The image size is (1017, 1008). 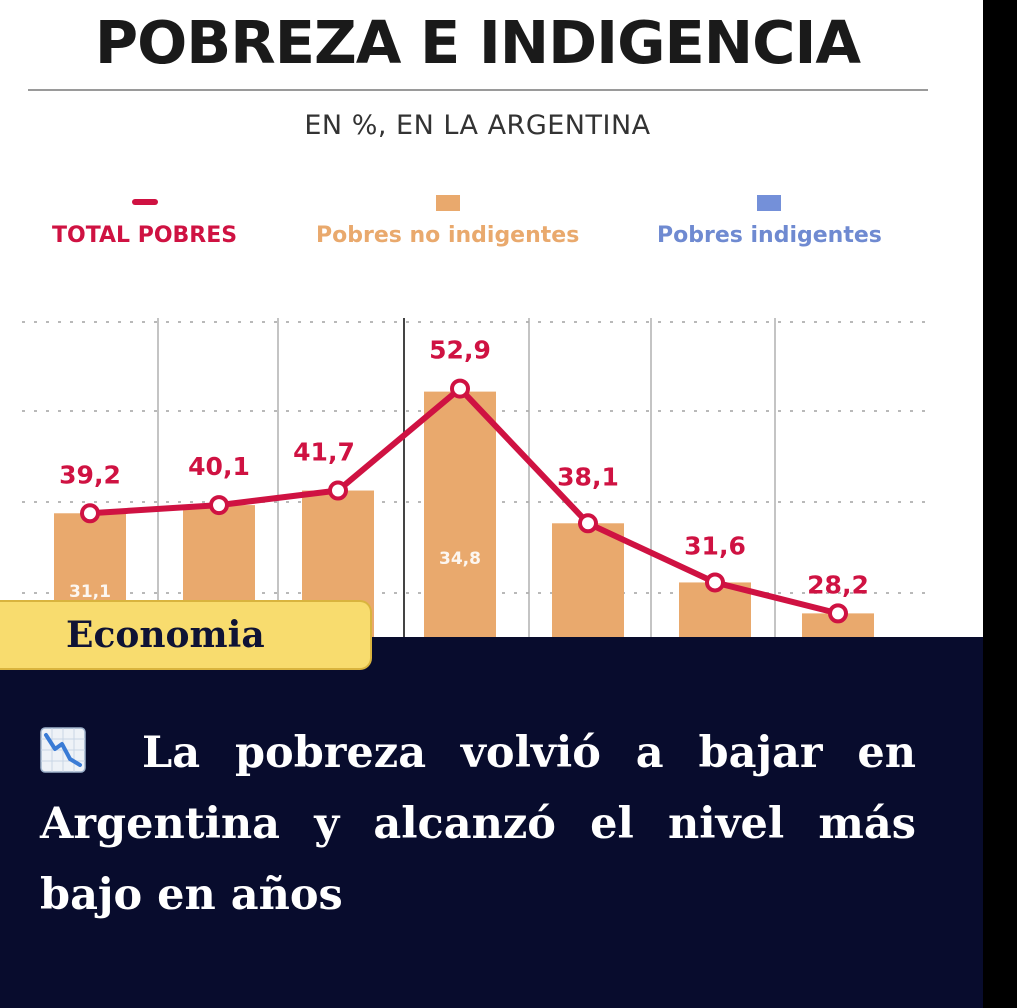 What do you see at coordinates (460, 350) in the screenshot?
I see `total-pobres-label-3: 52,9` at bounding box center [460, 350].